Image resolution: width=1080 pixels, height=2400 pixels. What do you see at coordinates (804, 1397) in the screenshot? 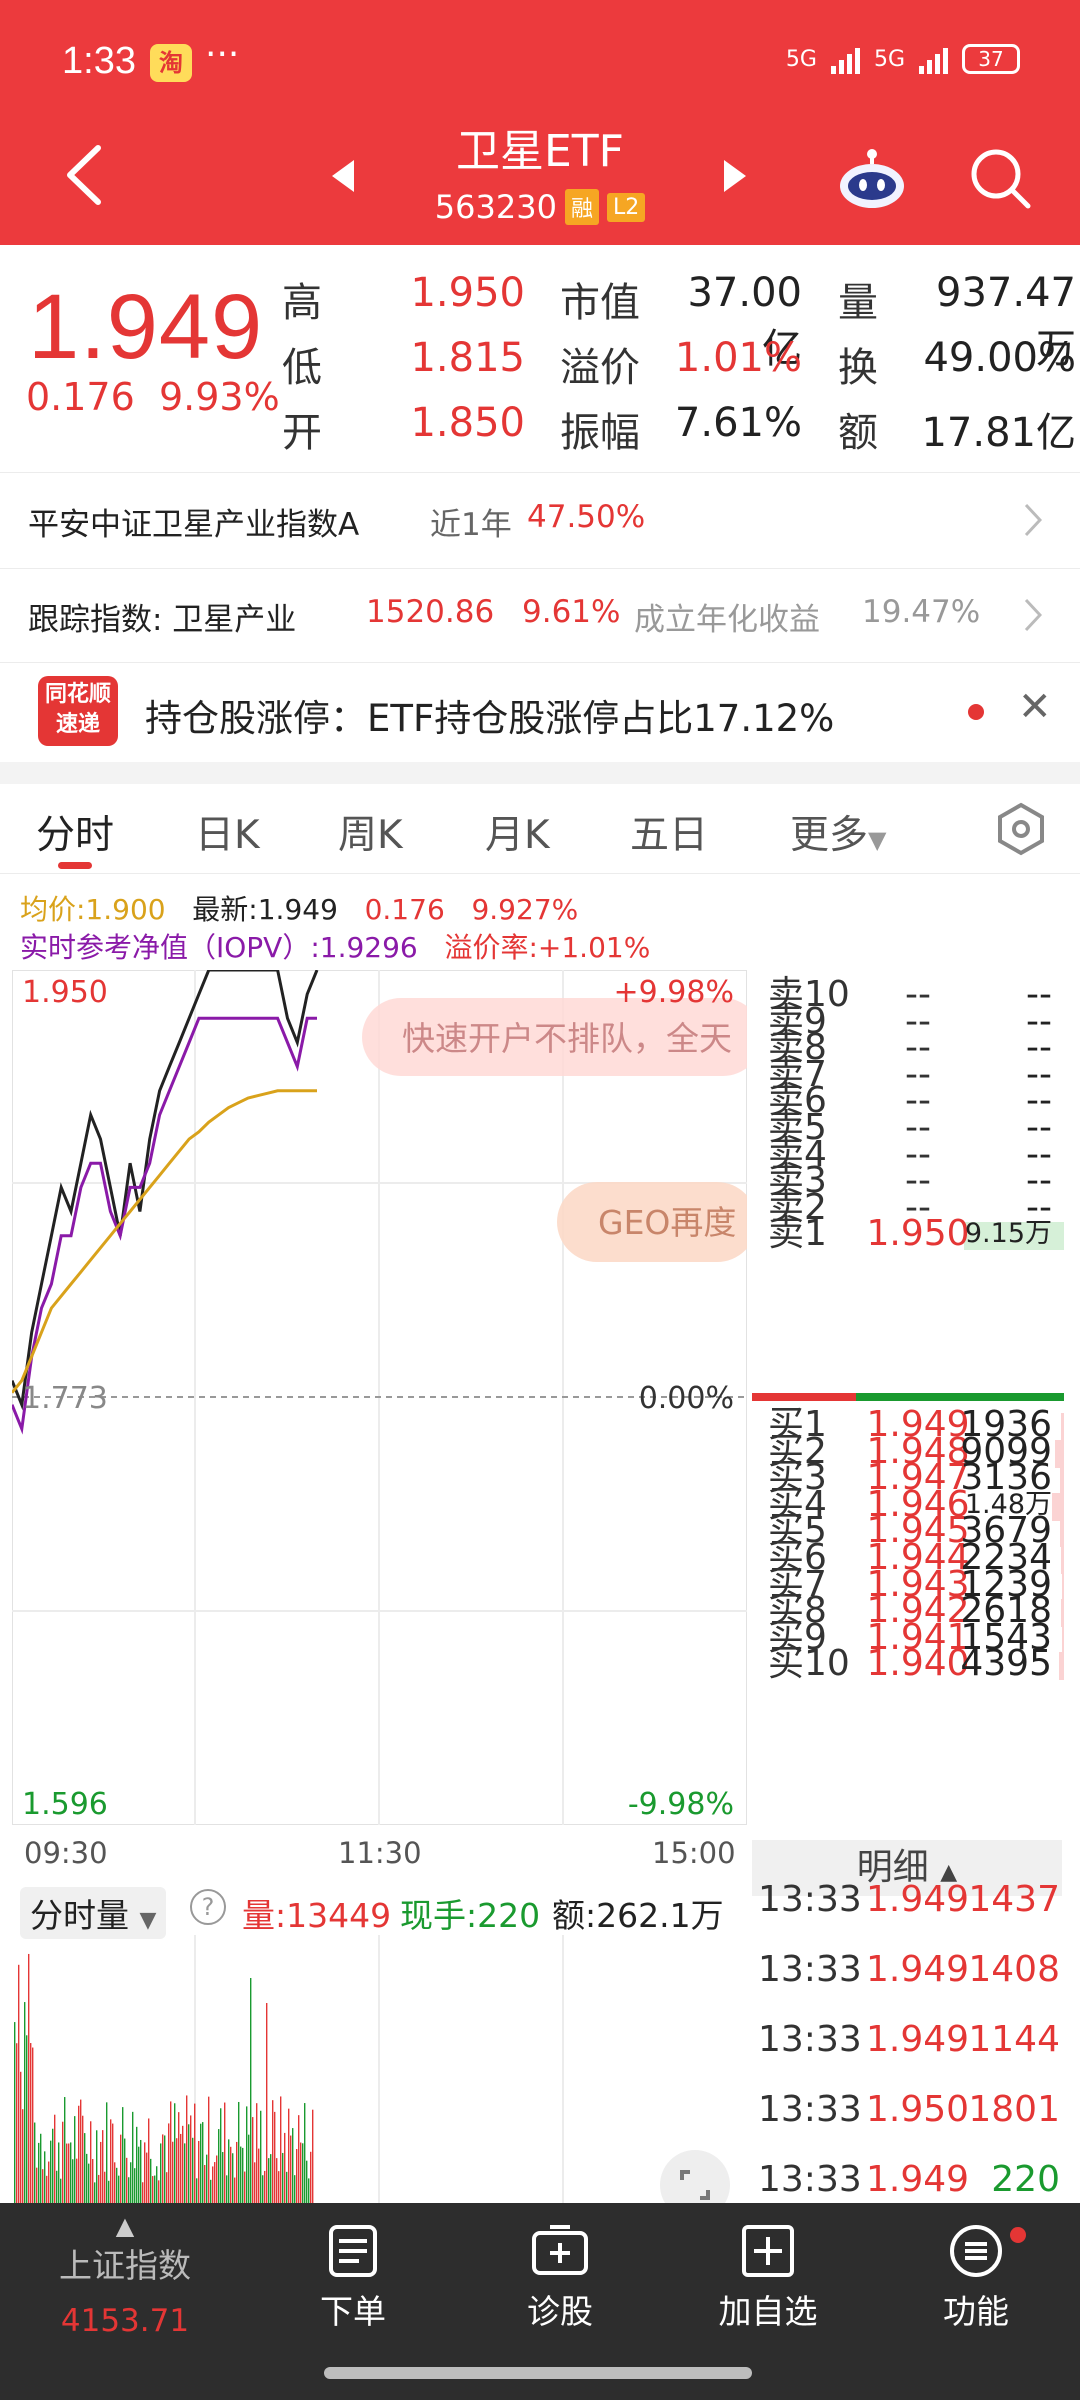
I see `bid-ratio` at bounding box center [804, 1397].